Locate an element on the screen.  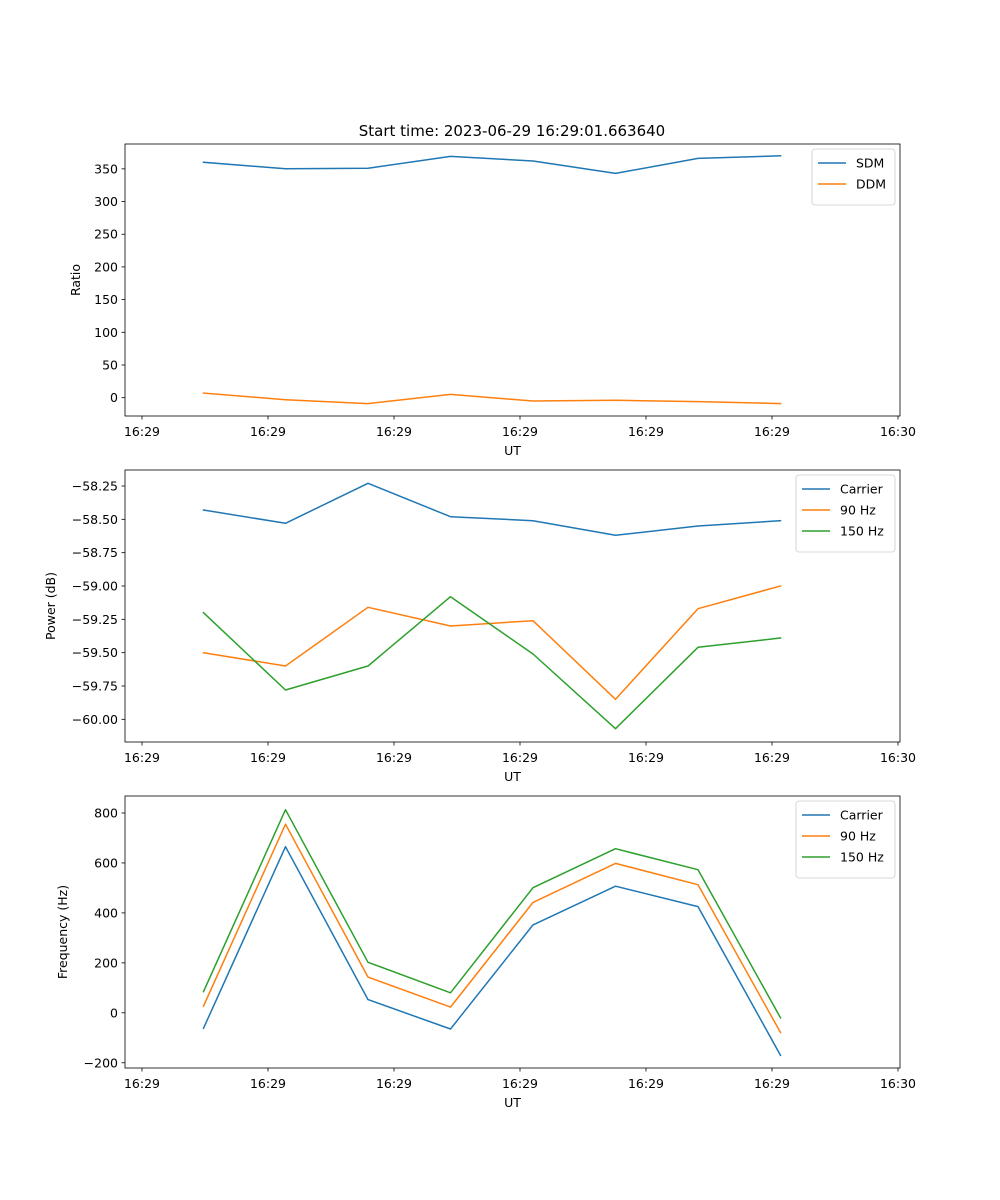
chart-title: Start time: 2023-06-29 16:29:01.663640 is located at coordinates (512, 131).